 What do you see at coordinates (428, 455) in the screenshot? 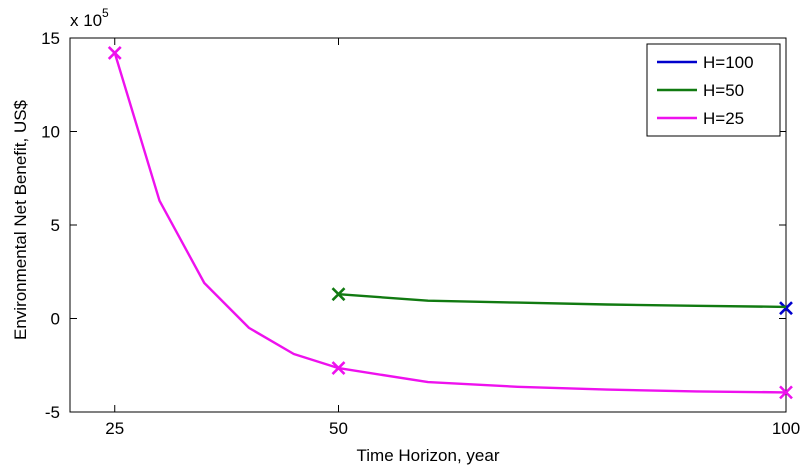
I see `x-axis-title: Time Horizon, year` at bounding box center [428, 455].